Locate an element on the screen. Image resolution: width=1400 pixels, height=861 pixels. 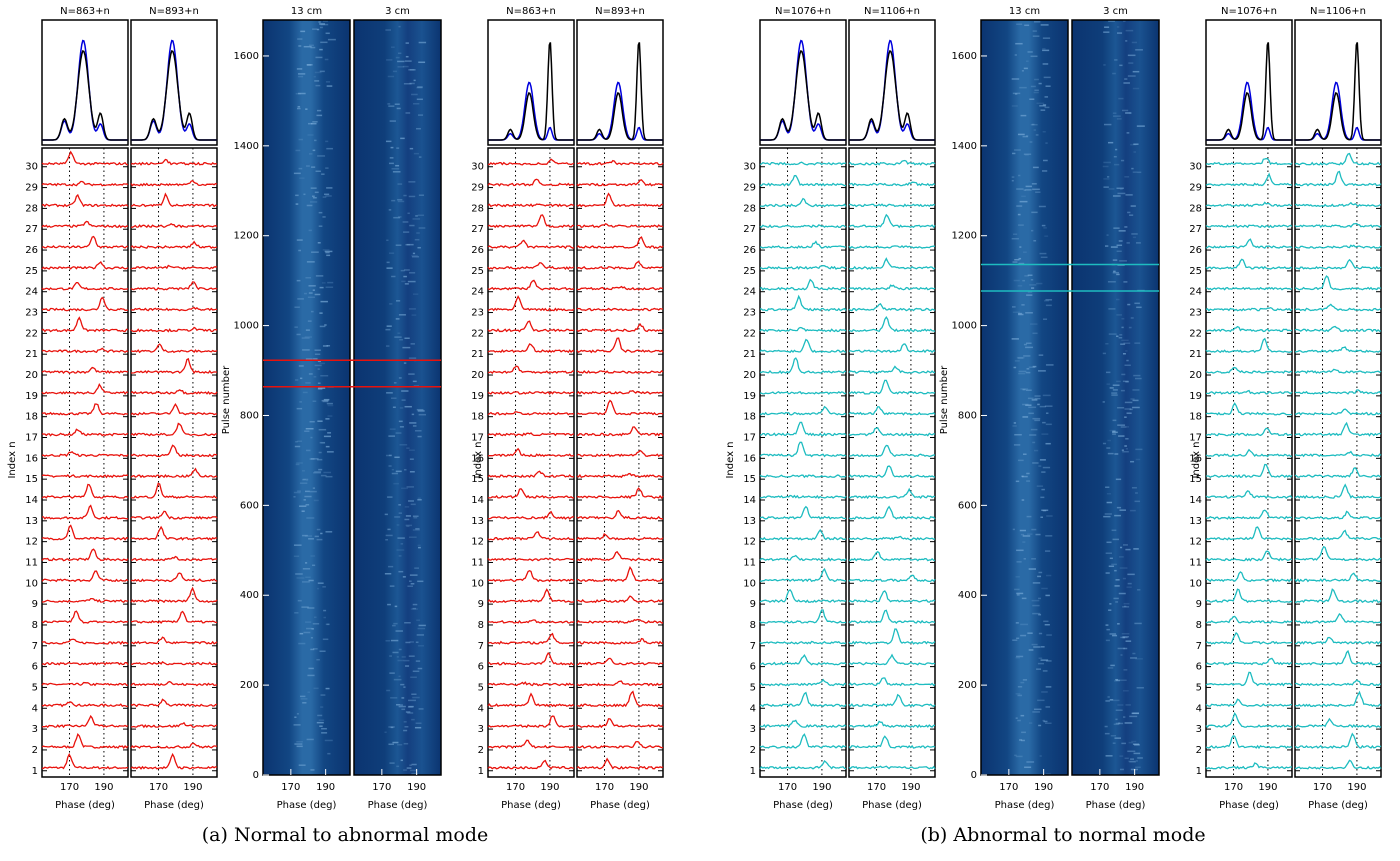
y-tick-label: 25 is located at coordinates (31, 271).